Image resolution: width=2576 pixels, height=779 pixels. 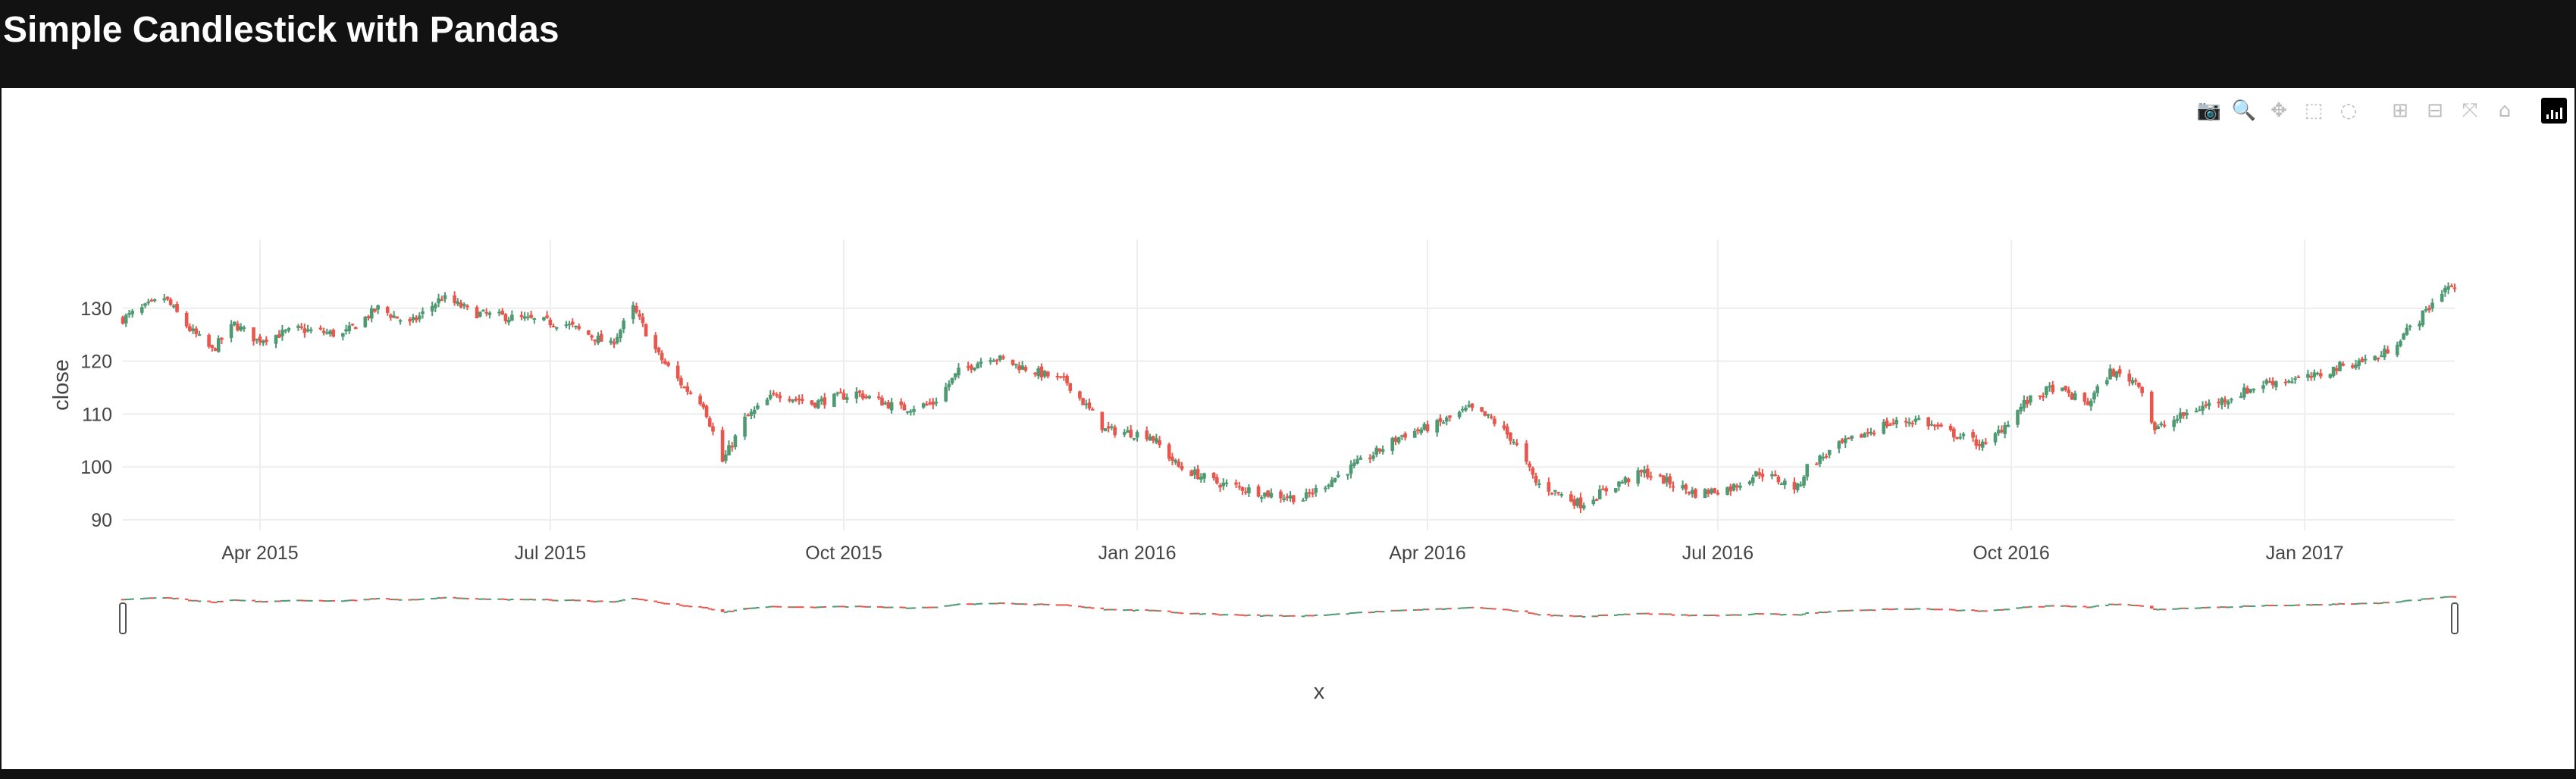 I want to click on lasso-select-icon: ◌, so click(x=2348, y=110).